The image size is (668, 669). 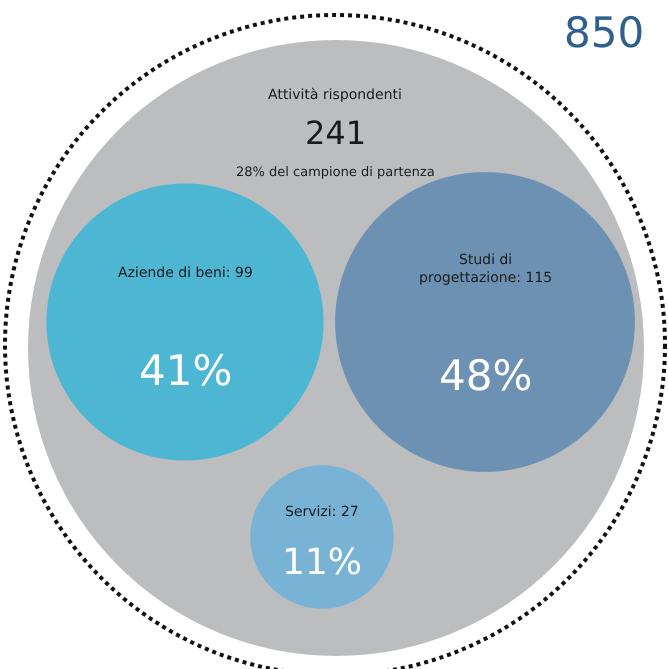 What do you see at coordinates (322, 512) in the screenshot?
I see `category-label: Servizi: 27` at bounding box center [322, 512].